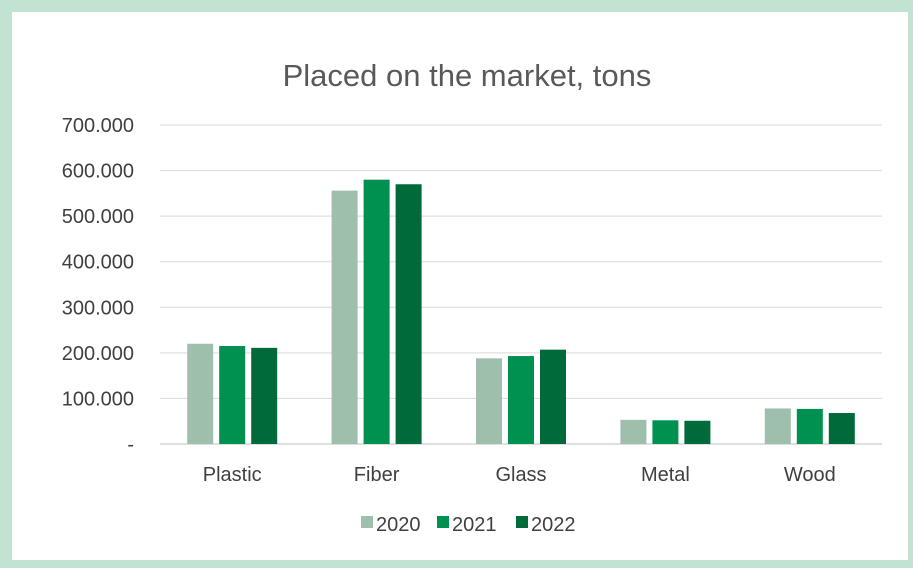 This screenshot has width=913, height=568. What do you see at coordinates (522, 522) in the screenshot?
I see `legend-swatch-2022` at bounding box center [522, 522].